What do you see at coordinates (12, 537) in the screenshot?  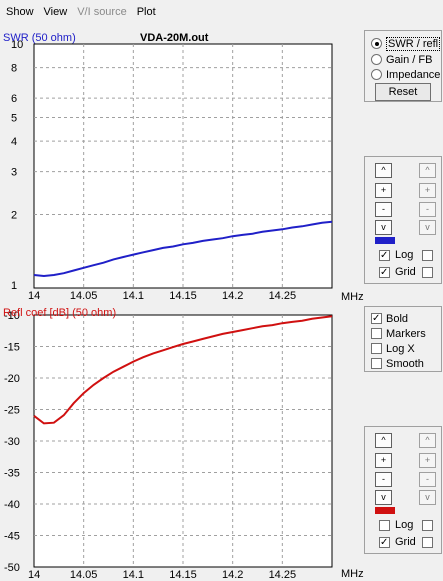 I see `refl-y-tick-label: -45` at bounding box center [12, 537].